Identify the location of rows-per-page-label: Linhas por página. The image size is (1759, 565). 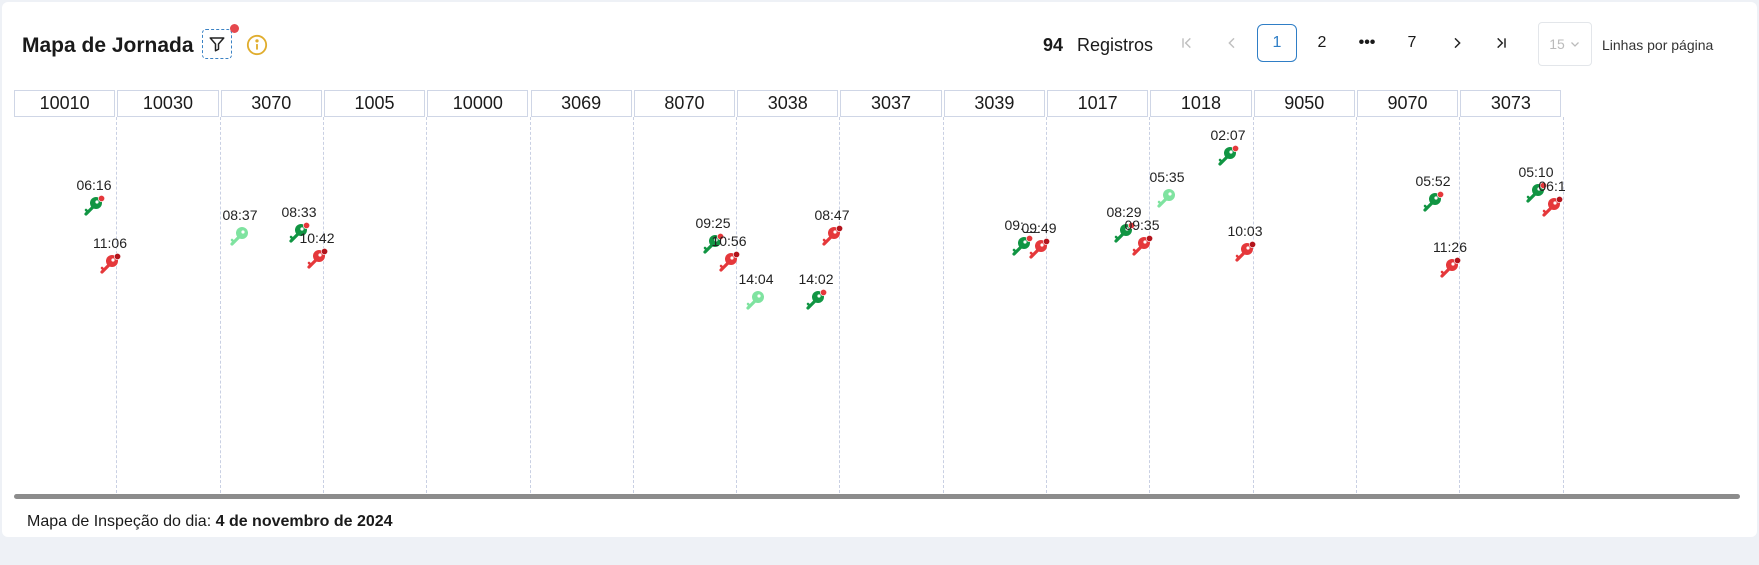
(1658, 45).